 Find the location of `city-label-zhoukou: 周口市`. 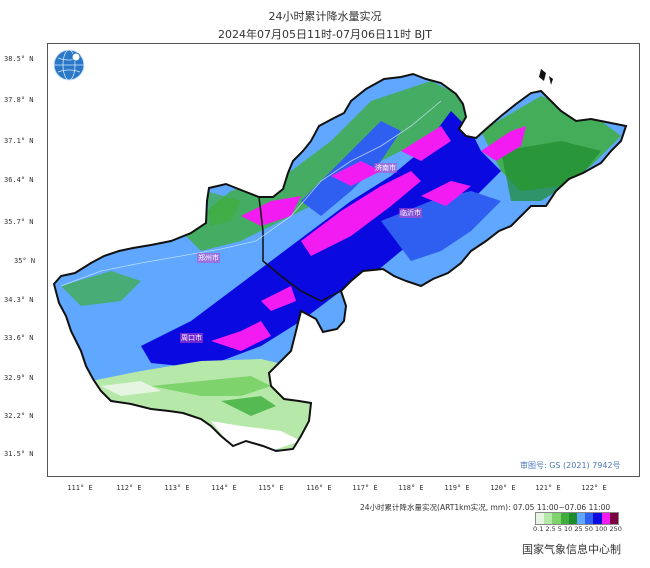

city-label-zhoukou: 周口市 is located at coordinates (191, 338).